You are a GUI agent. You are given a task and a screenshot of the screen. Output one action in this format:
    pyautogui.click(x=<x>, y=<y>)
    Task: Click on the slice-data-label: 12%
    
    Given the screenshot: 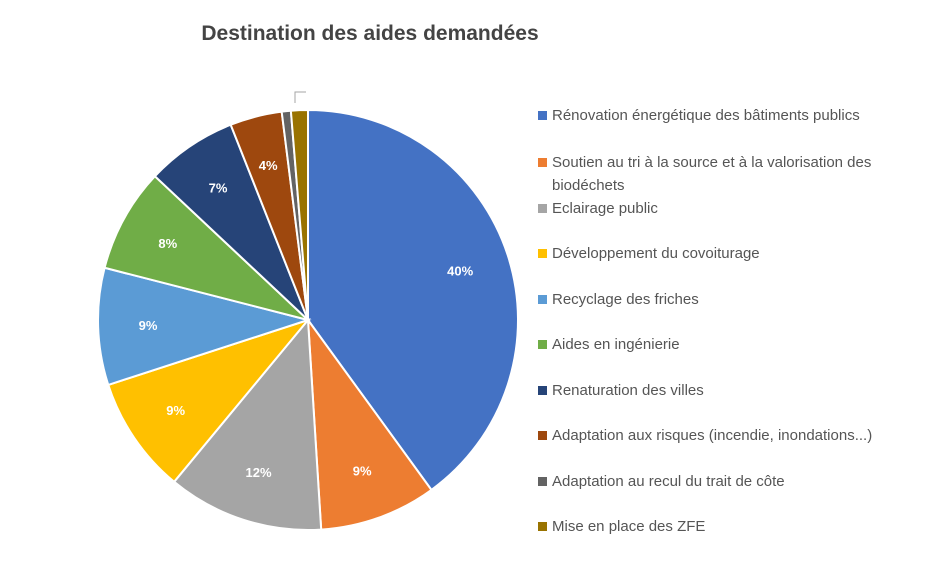 What is the action you would take?
    pyautogui.click(x=259, y=472)
    